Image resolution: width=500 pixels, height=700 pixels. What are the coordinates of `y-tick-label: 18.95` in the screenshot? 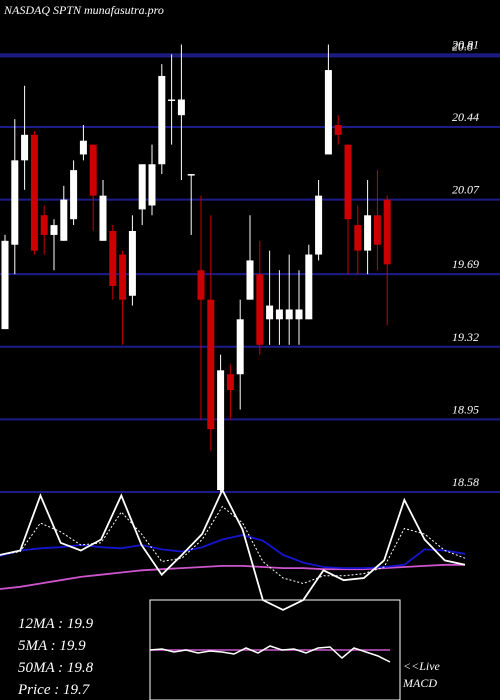 It's located at (465, 409).